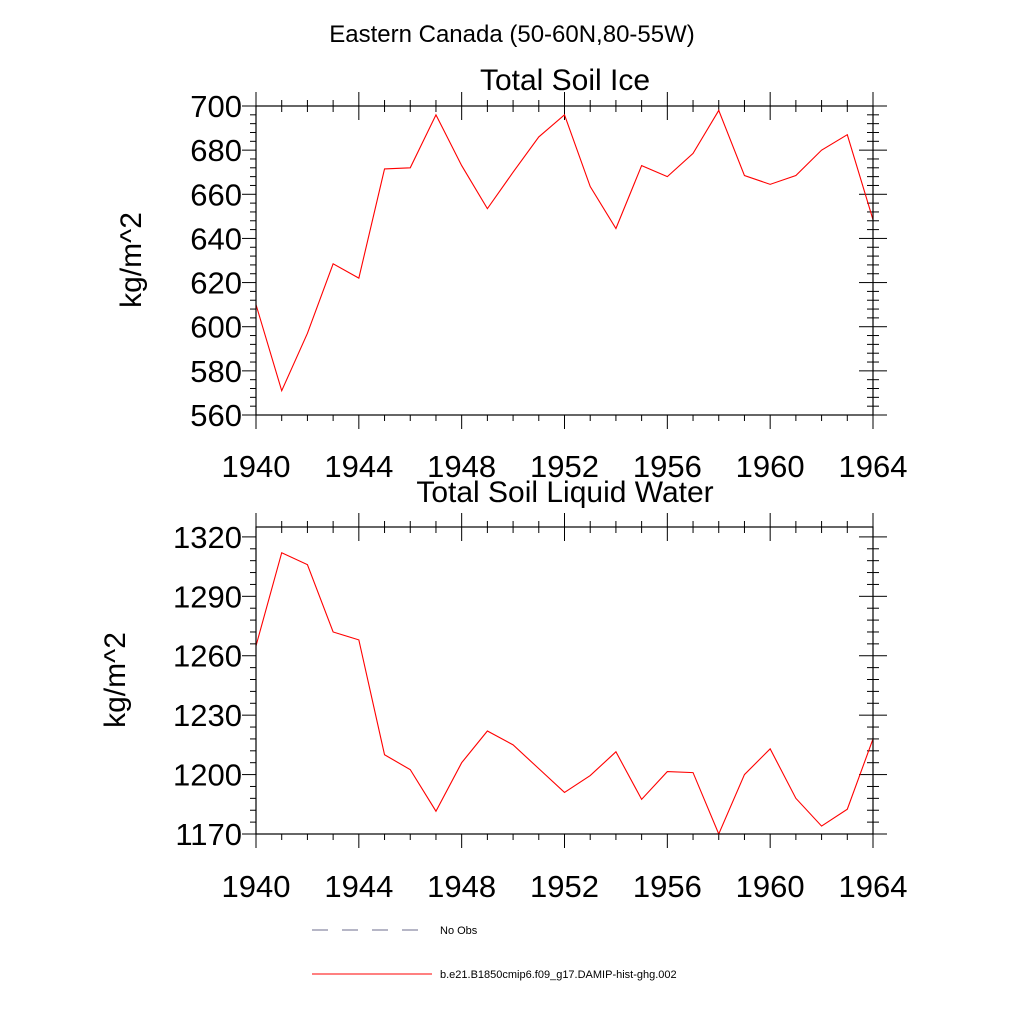  What do you see at coordinates (216, 150) in the screenshot?
I see `y-tick-label: 680` at bounding box center [216, 150].